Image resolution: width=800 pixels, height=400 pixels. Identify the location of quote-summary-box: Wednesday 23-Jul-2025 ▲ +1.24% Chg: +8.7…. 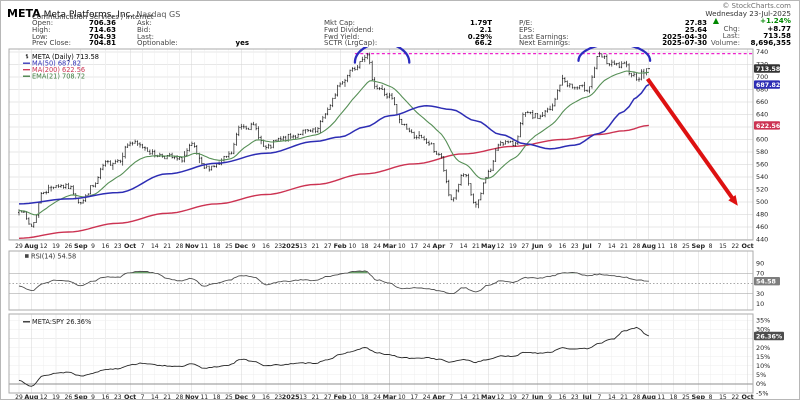
(721, 28).